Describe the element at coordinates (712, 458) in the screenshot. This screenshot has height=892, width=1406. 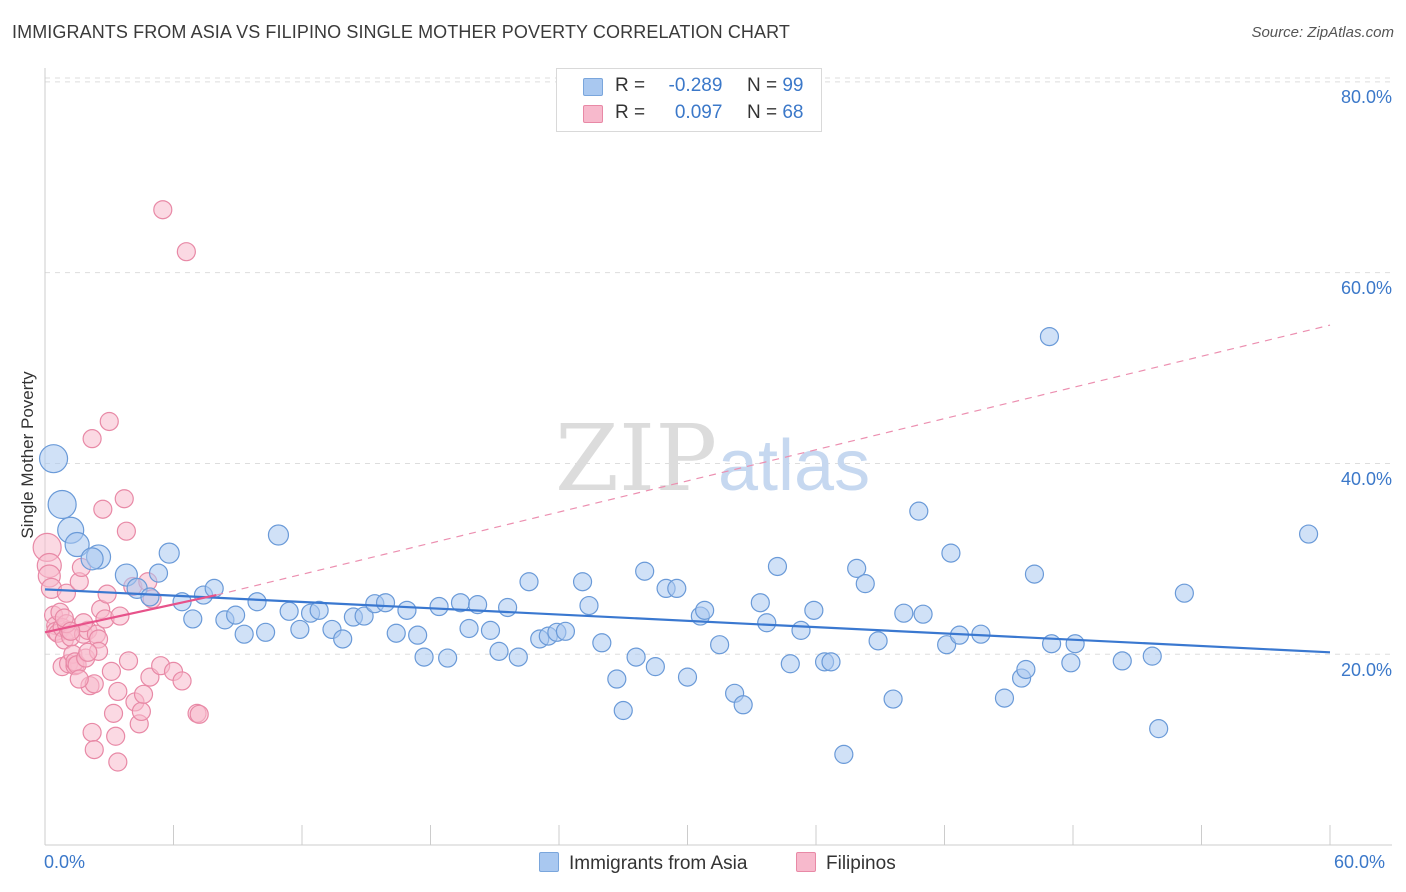
I see `zipatlas-watermark: ZIP atlas` at that location.